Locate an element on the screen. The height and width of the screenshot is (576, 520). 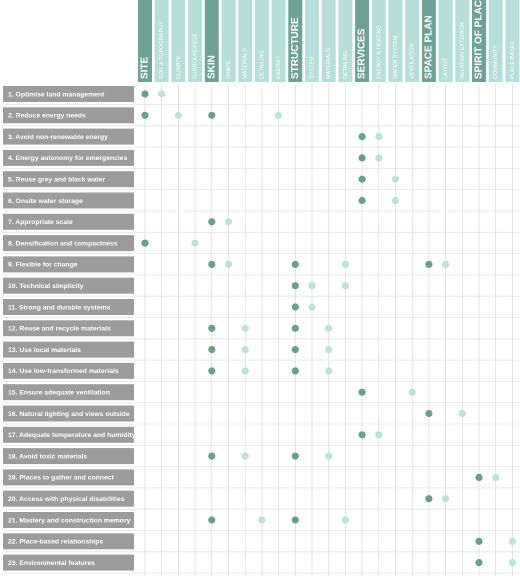
row-label: 21. Mastery and construction memory is located at coordinates (69, 520).